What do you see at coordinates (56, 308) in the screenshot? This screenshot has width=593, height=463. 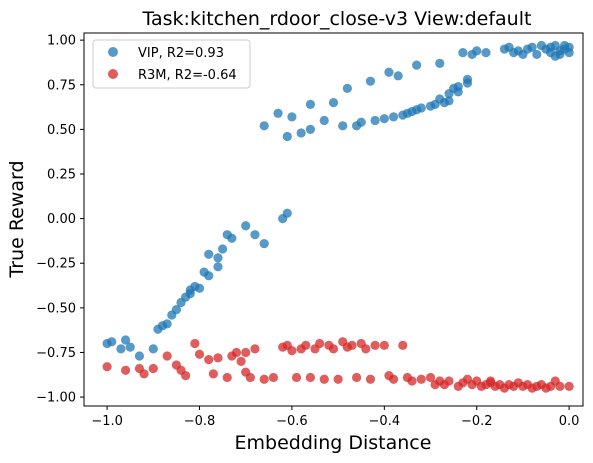 I see `y-tick-label: −0.50` at bounding box center [56, 308].